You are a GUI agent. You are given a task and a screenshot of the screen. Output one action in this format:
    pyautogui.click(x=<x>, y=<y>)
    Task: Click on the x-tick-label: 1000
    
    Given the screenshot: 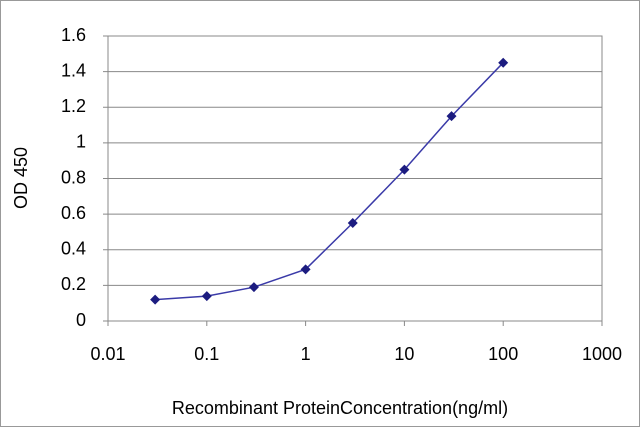 What is the action you would take?
    pyautogui.click(x=602, y=354)
    